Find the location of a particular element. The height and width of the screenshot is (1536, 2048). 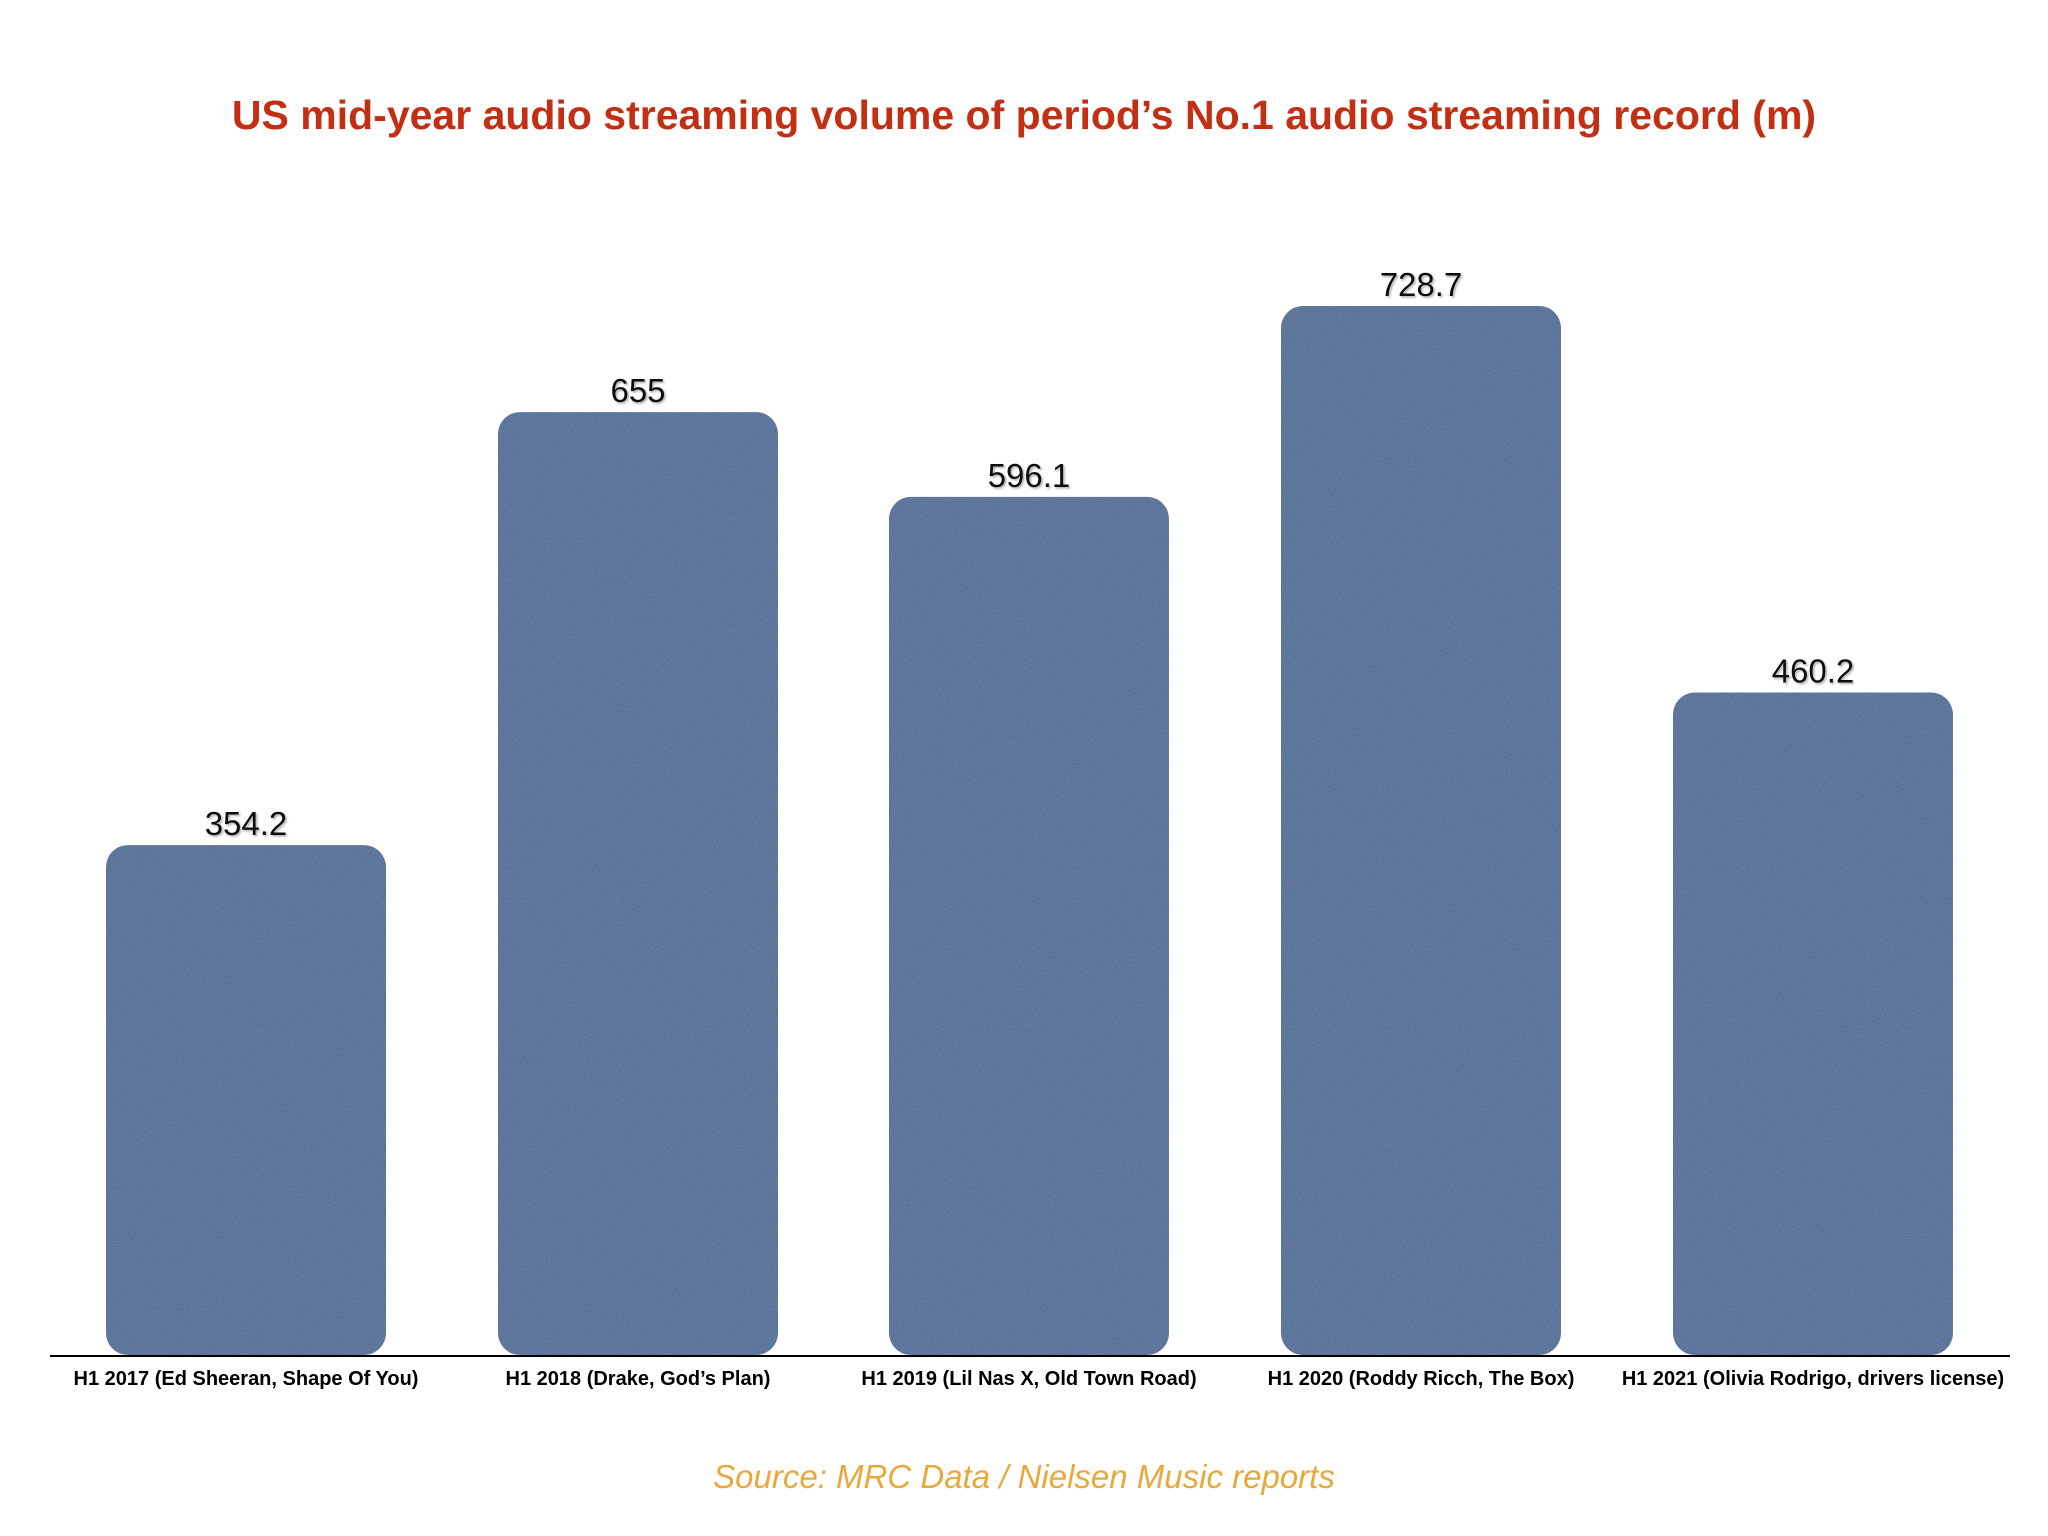

category-label-3: H1 2019 (Lil Nas X, Old Town Road) is located at coordinates (1028, 1379).